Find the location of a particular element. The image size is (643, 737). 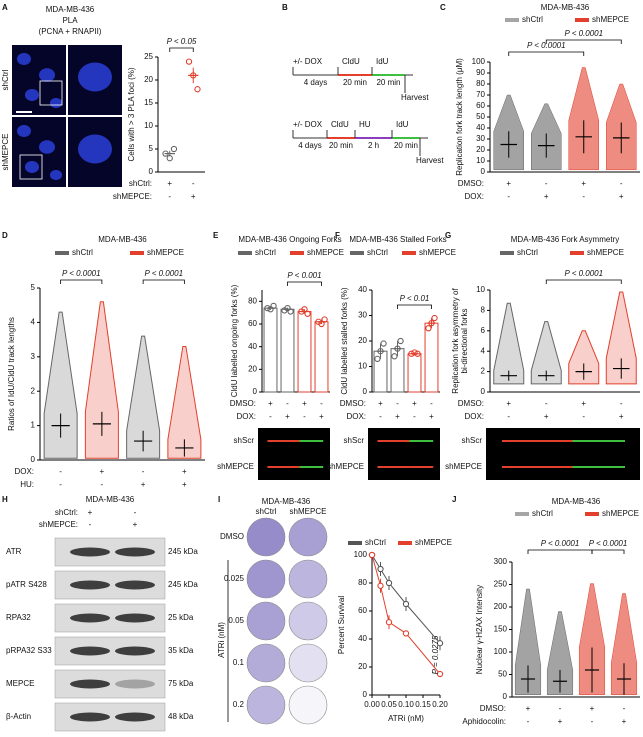

plate-row: 0.2 is located at coordinates (239, 704).